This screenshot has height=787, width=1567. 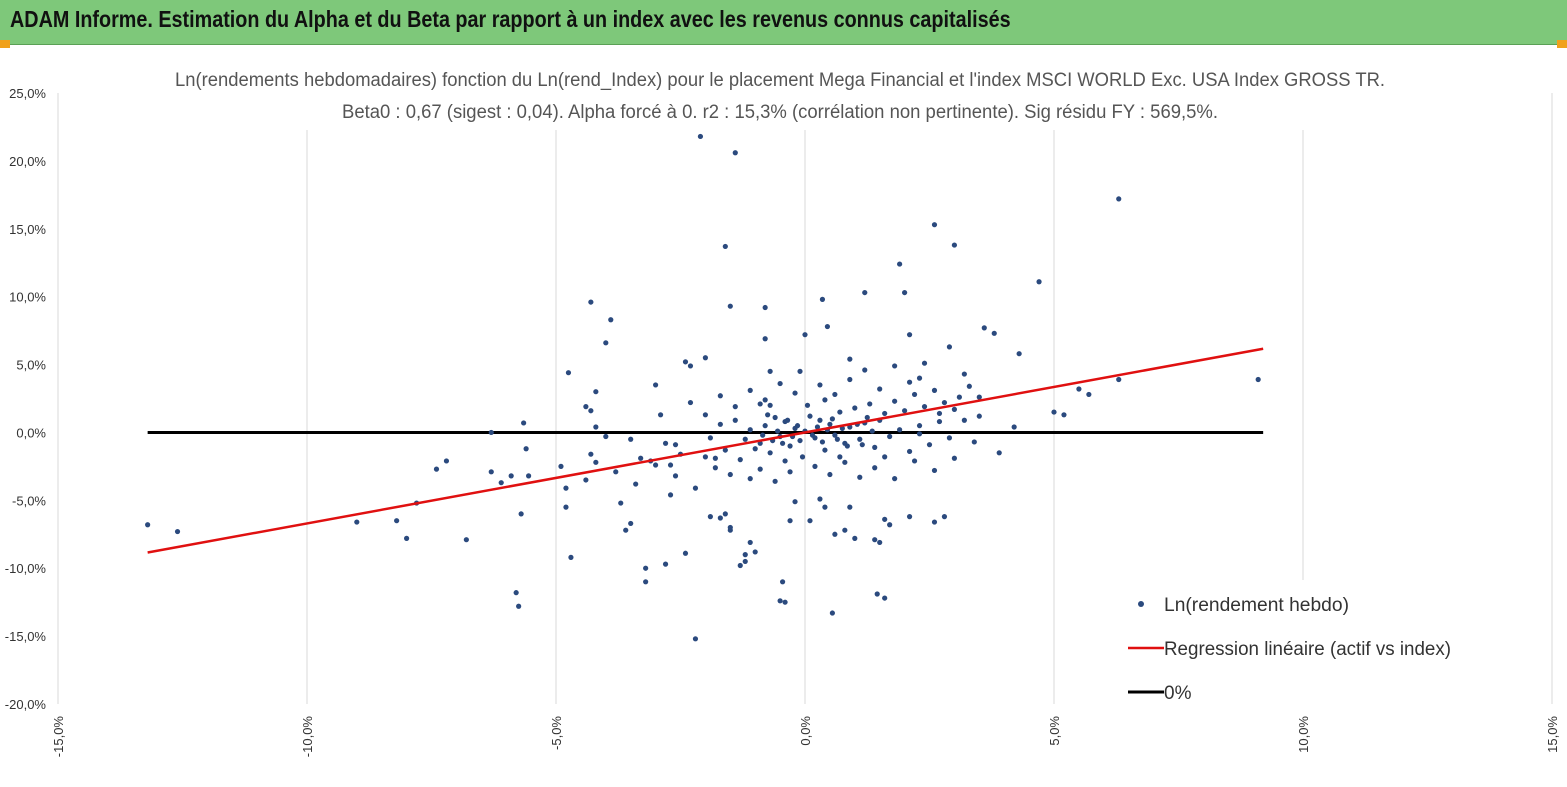 What do you see at coordinates (1307, 649) in the screenshot?
I see `legend-label-regression: Regression linéaire (actif vs index)` at bounding box center [1307, 649].